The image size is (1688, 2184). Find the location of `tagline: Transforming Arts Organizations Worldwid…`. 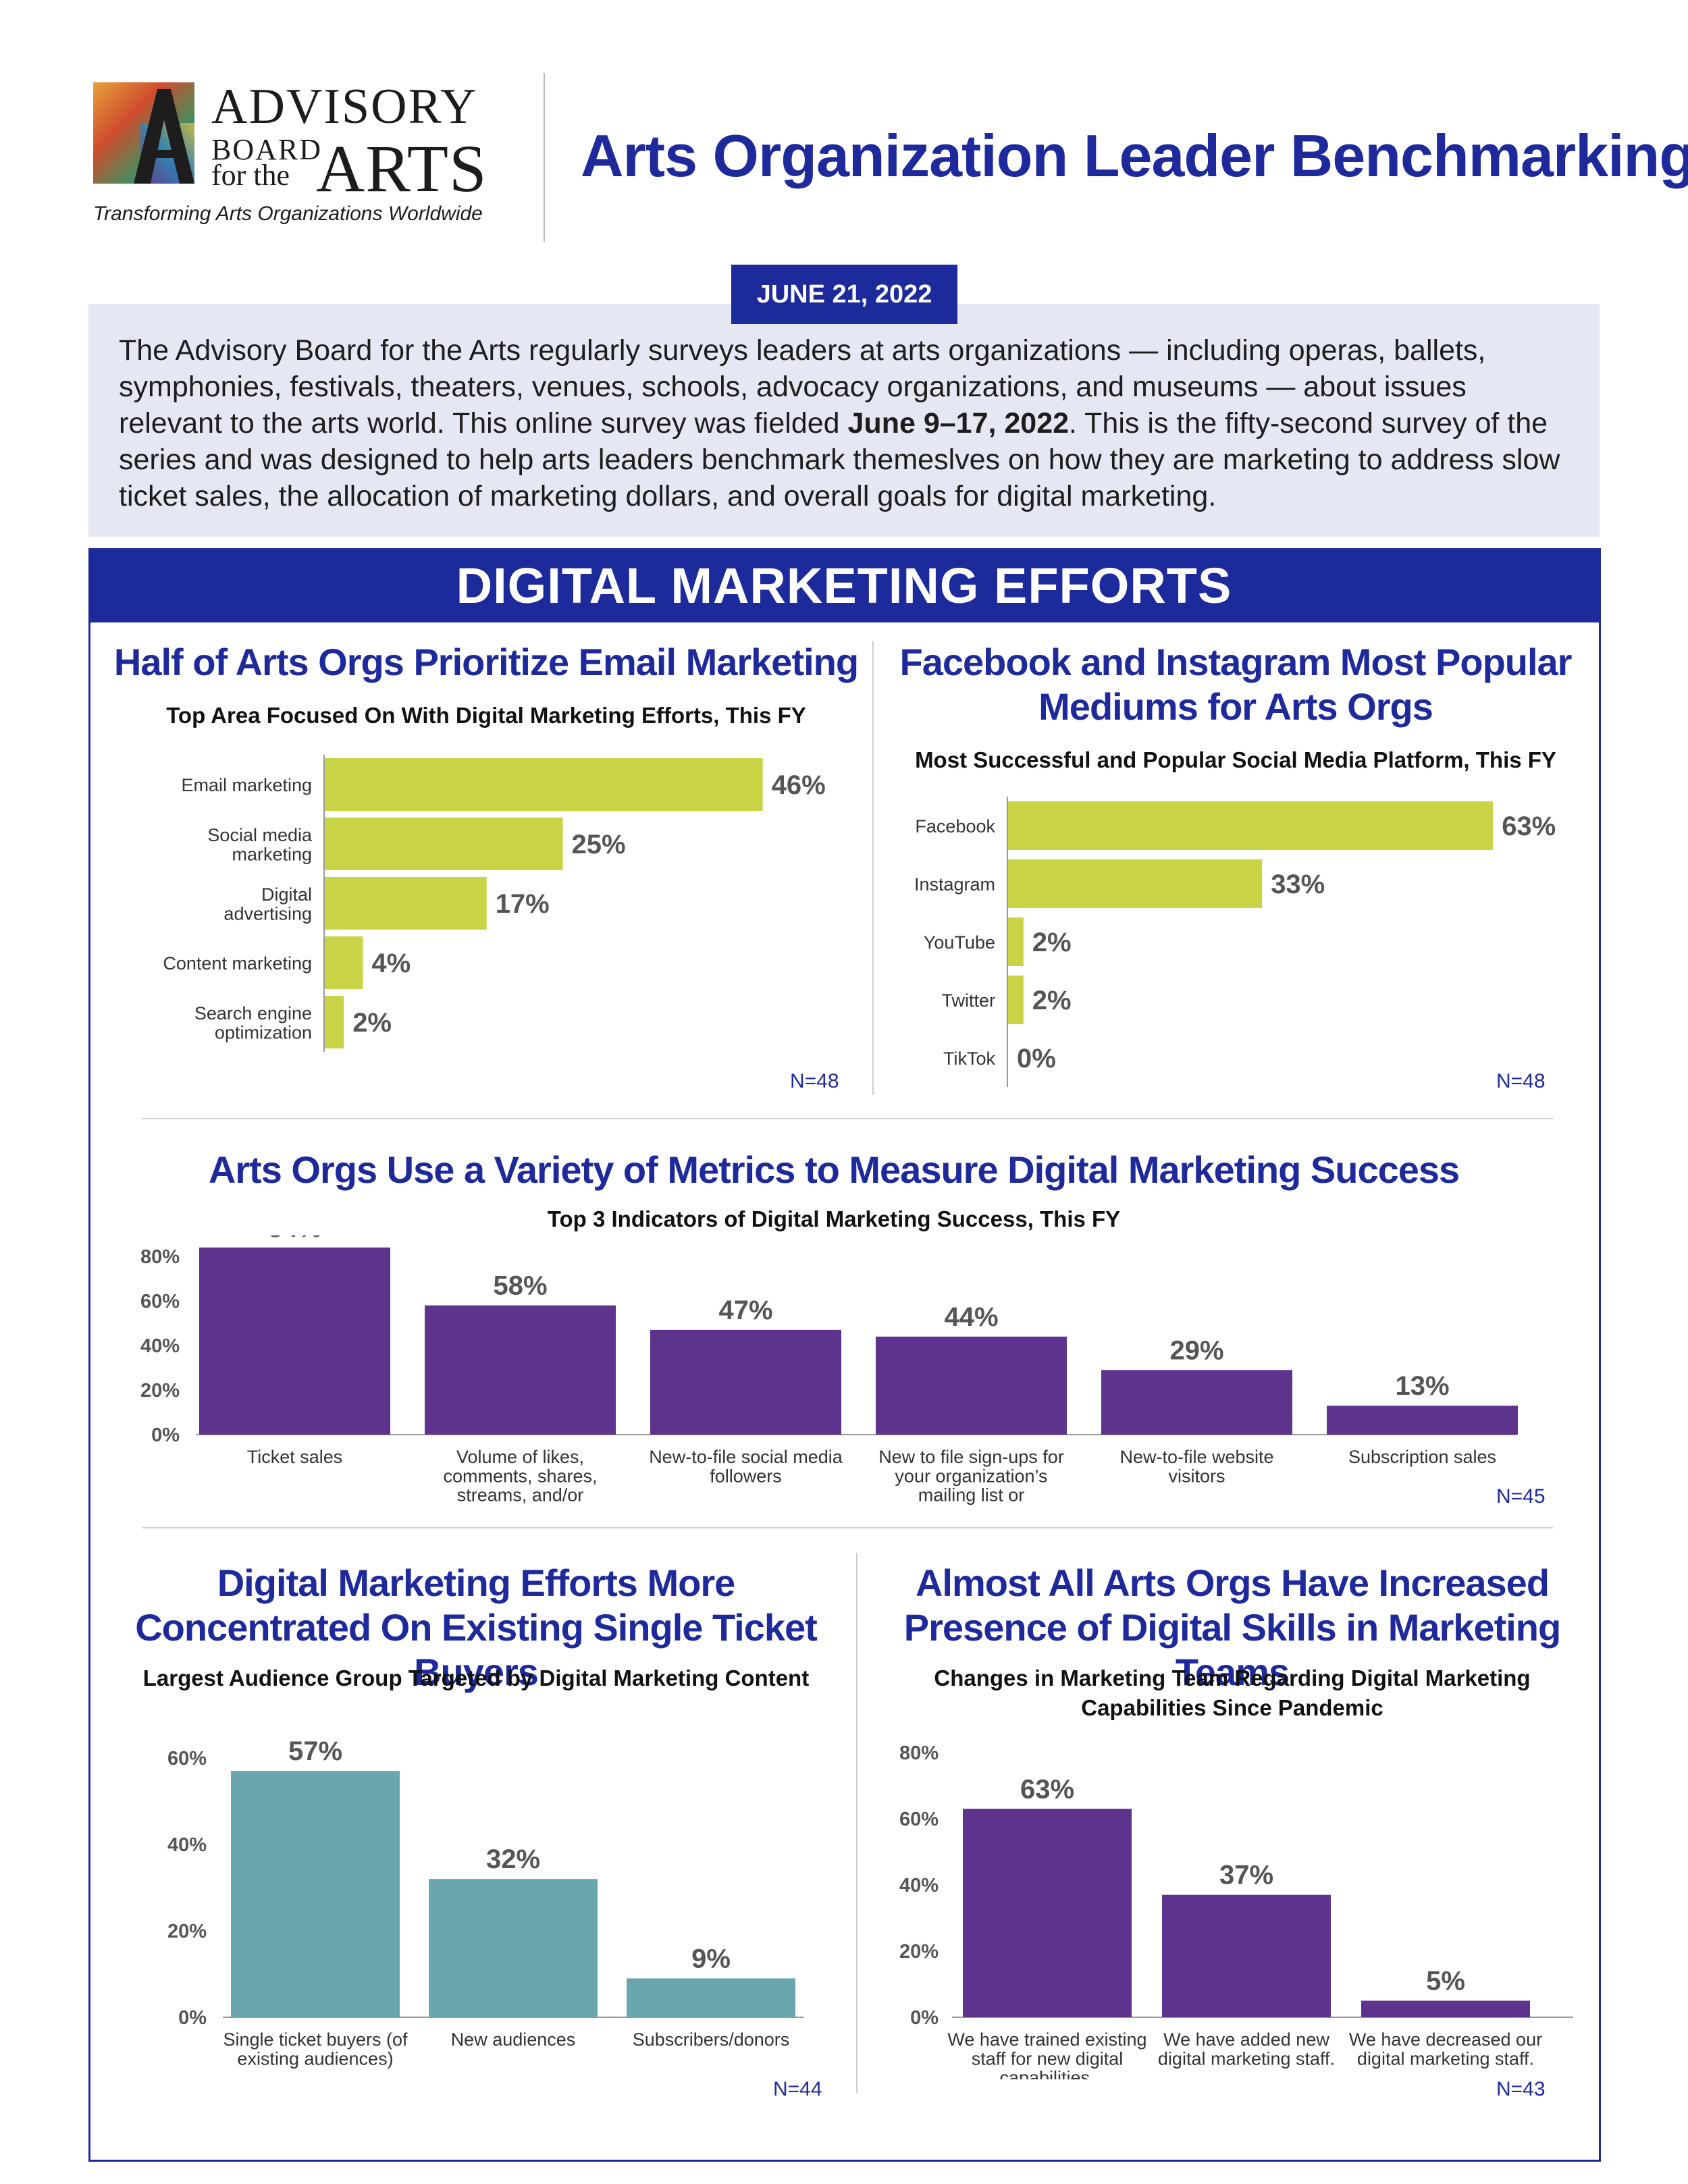

tagline: Transforming Arts Organizations Worldwid… is located at coordinates (288, 214).